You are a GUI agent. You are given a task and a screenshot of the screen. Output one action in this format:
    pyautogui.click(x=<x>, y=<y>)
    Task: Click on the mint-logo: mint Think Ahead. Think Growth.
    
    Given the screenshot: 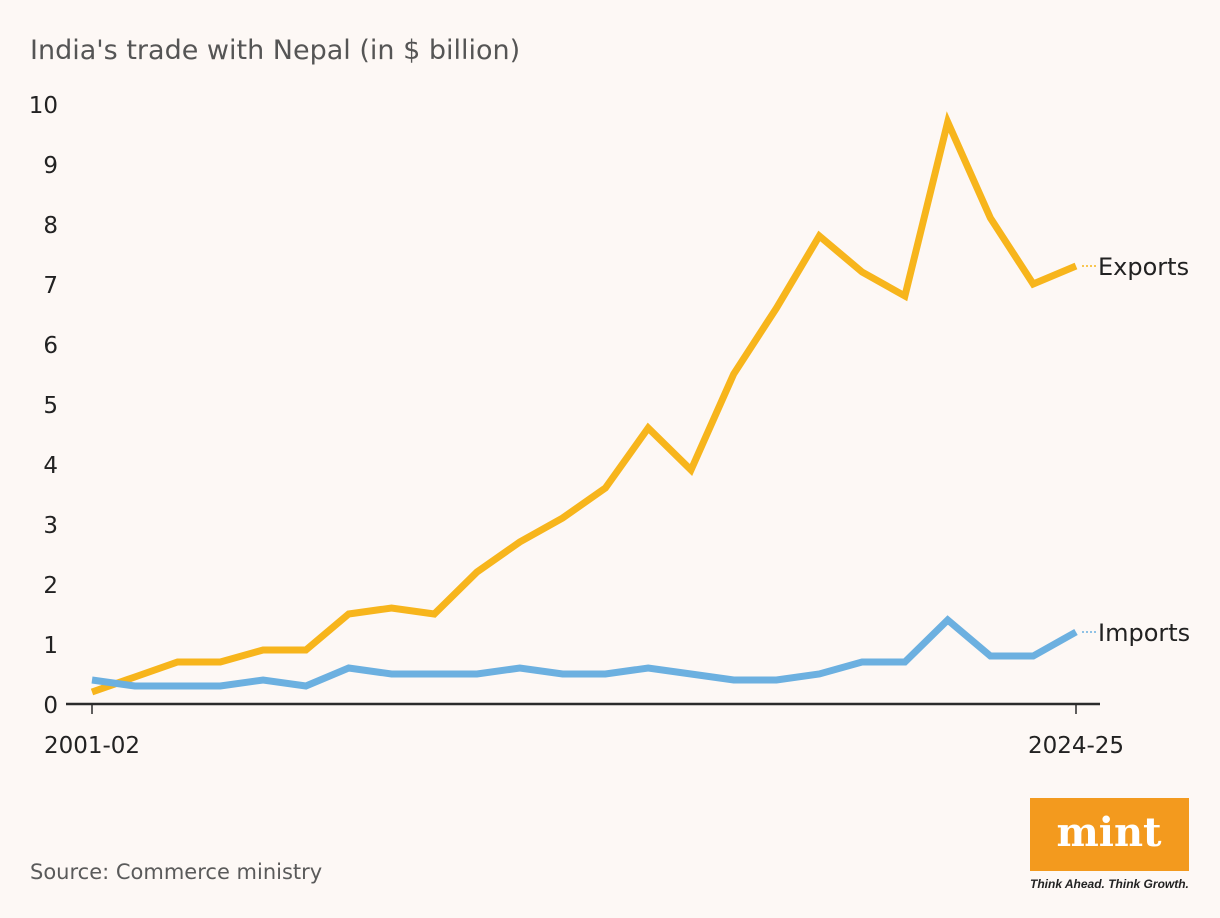 What is the action you would take?
    pyautogui.click(x=1109, y=844)
    